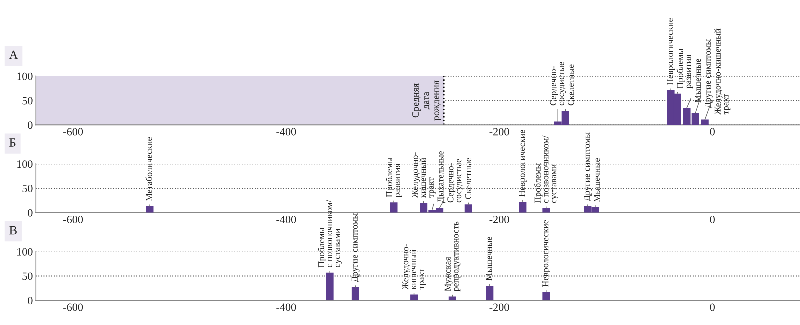 The height and width of the screenshot is (325, 800). I want to click on annotation: Дыхательные, so click(442, 177).